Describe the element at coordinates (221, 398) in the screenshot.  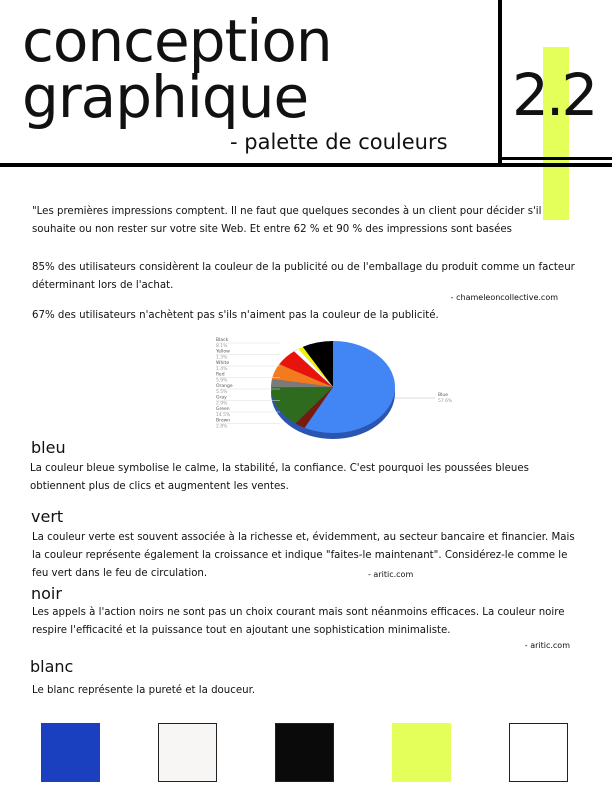
I see `legend-label: Gray` at that location.